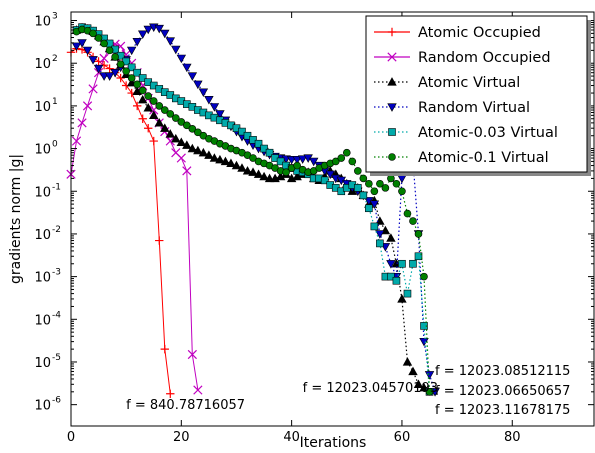  I want to click on y-tick-exponent: 2, so click(55, 59).